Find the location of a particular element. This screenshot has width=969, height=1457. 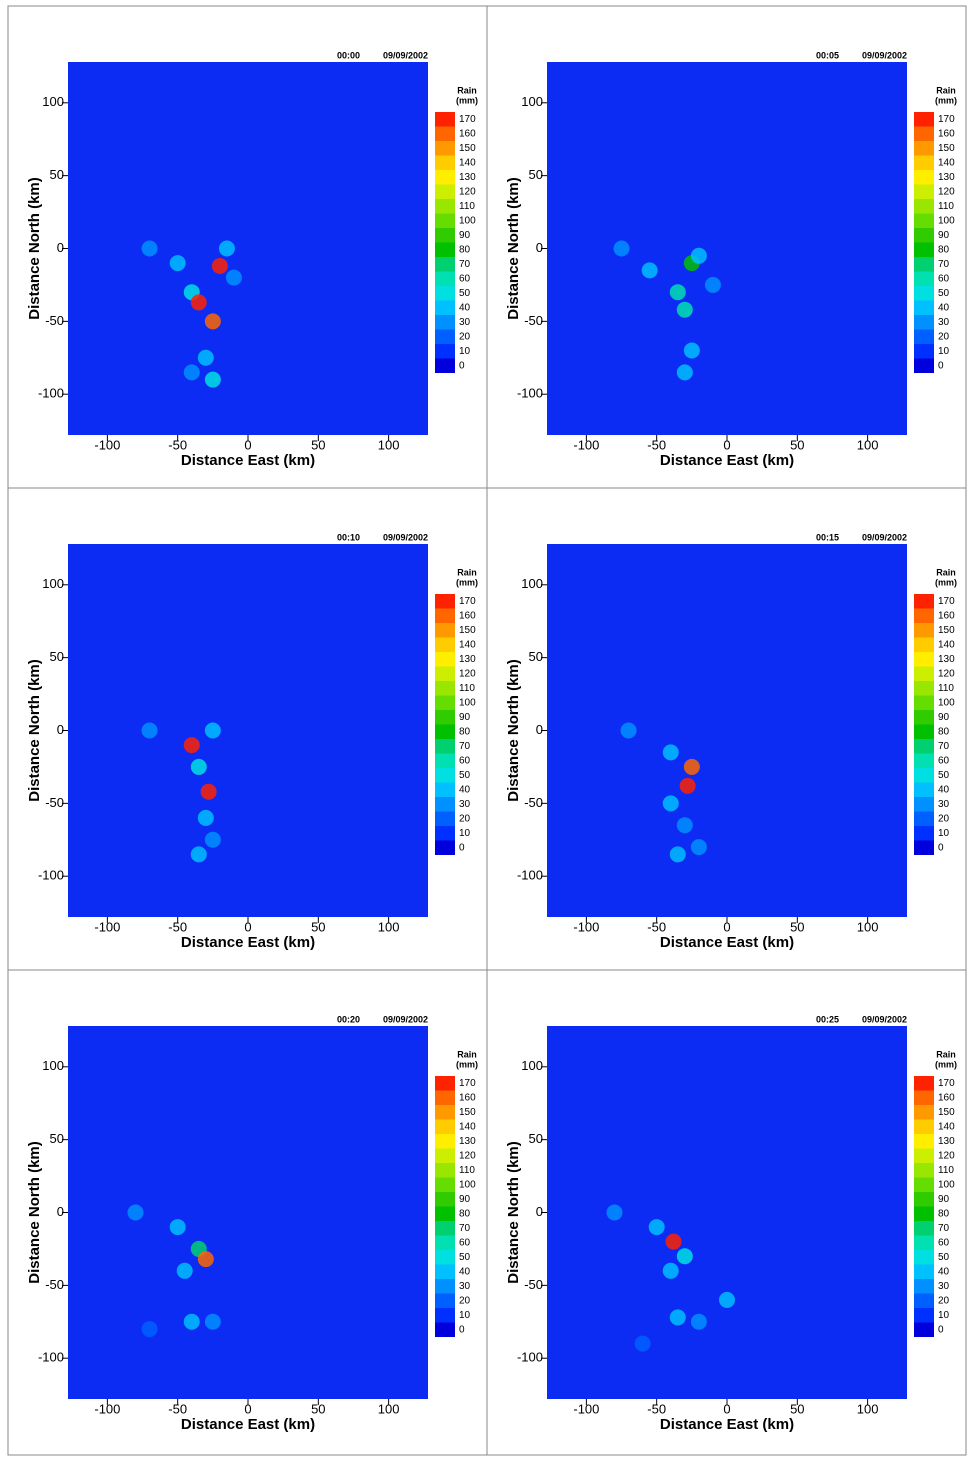

colorbar-label: 0 is located at coordinates (941, 1329).